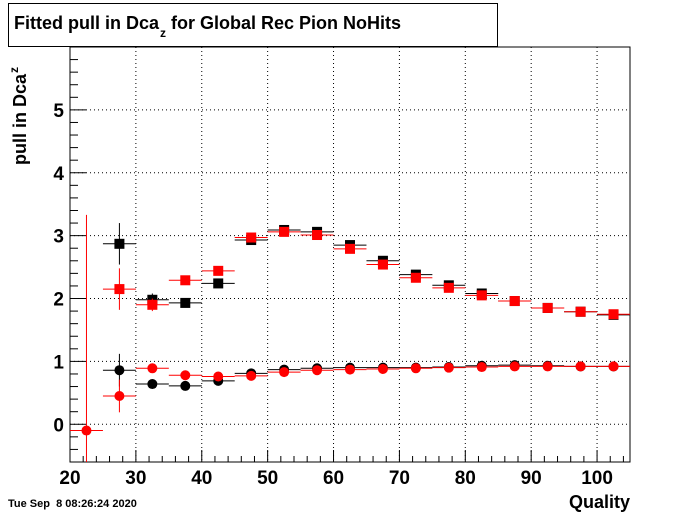 Image resolution: width=700 pixels, height=514 pixels. I want to click on x-tick-label: 70, so click(399, 478).